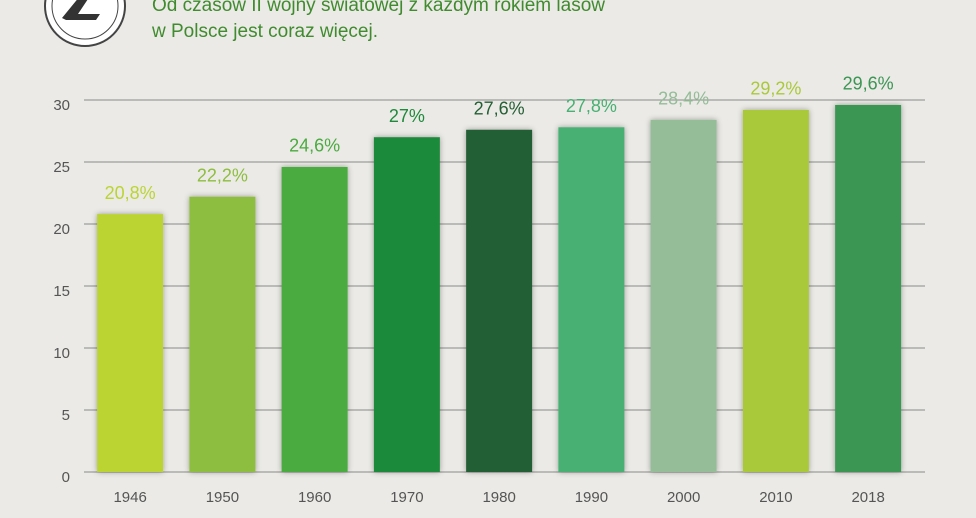 The image size is (976, 518). I want to click on value-label: 27,8%, so click(591, 106).